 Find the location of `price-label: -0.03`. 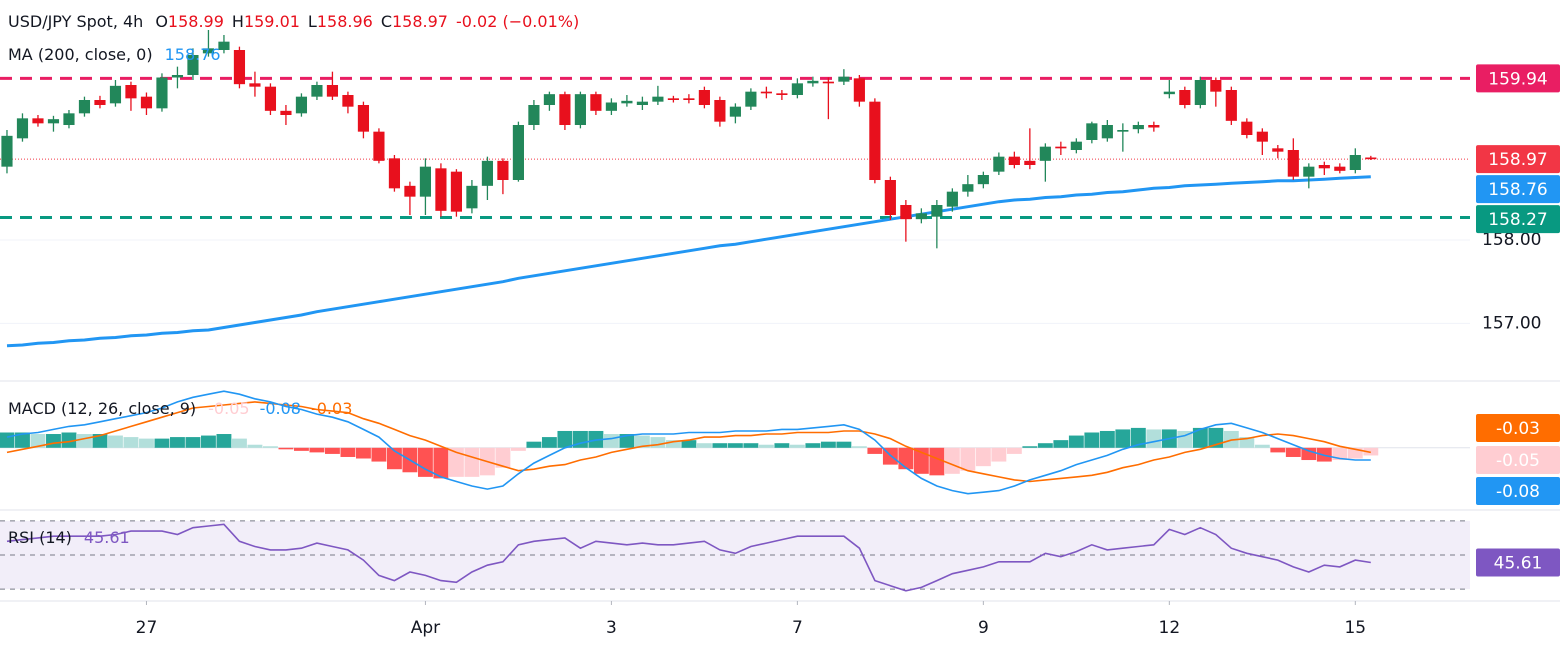

price-label: -0.03 is located at coordinates (1518, 429).